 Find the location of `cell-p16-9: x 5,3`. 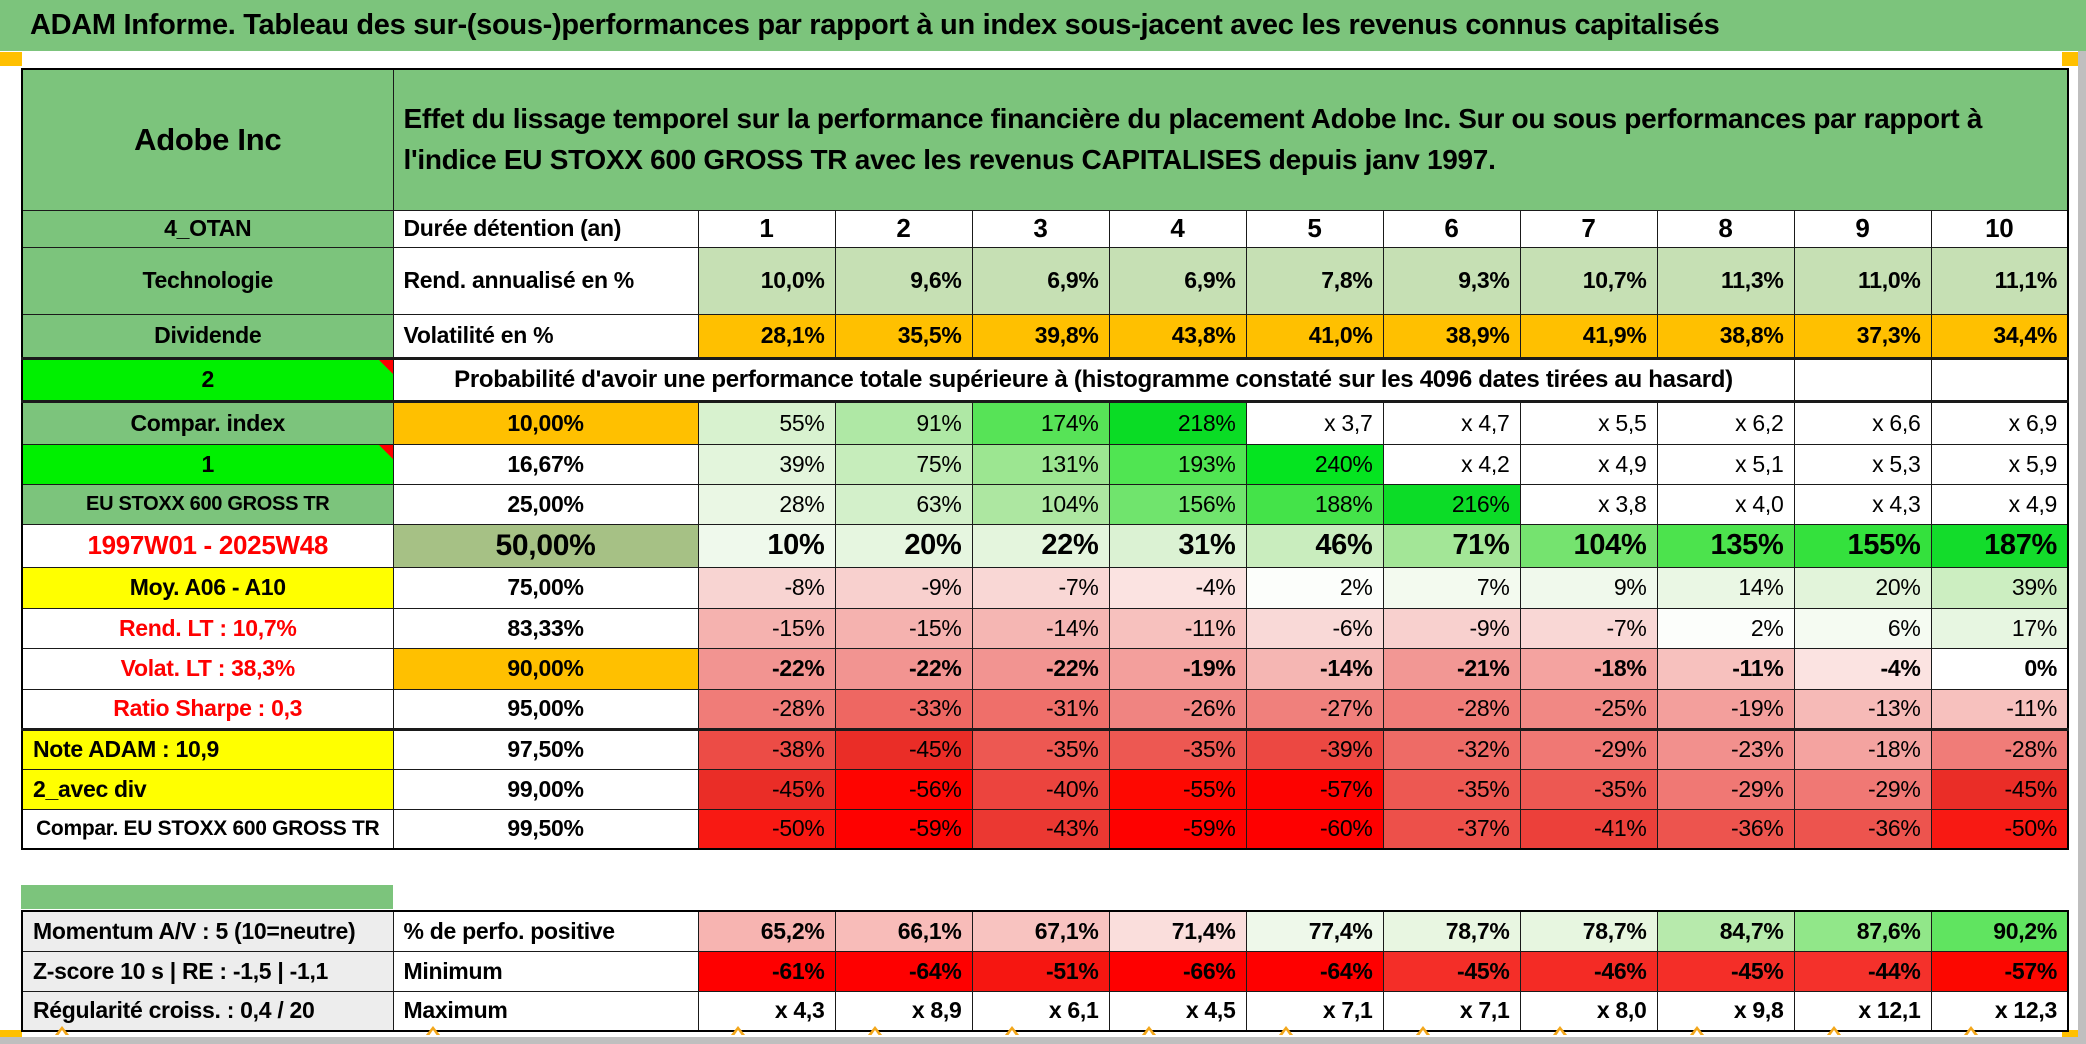

cell-p16-9: x 5,3 is located at coordinates (1862, 464).